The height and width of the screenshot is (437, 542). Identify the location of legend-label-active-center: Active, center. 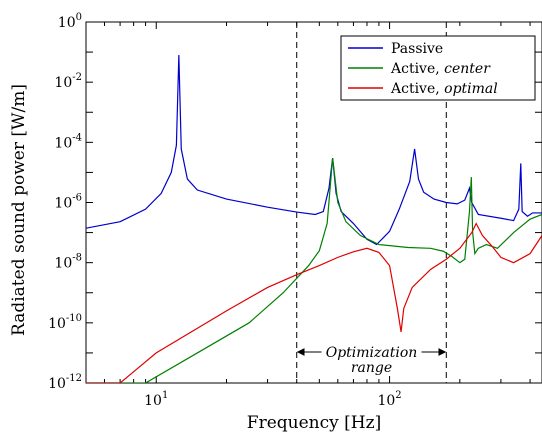
(440, 69).